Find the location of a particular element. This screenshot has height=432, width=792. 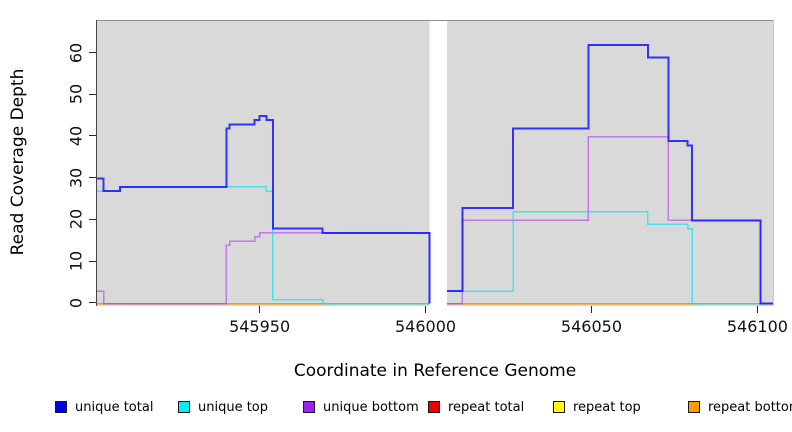

legend-label: unique total is located at coordinates (114, 407).